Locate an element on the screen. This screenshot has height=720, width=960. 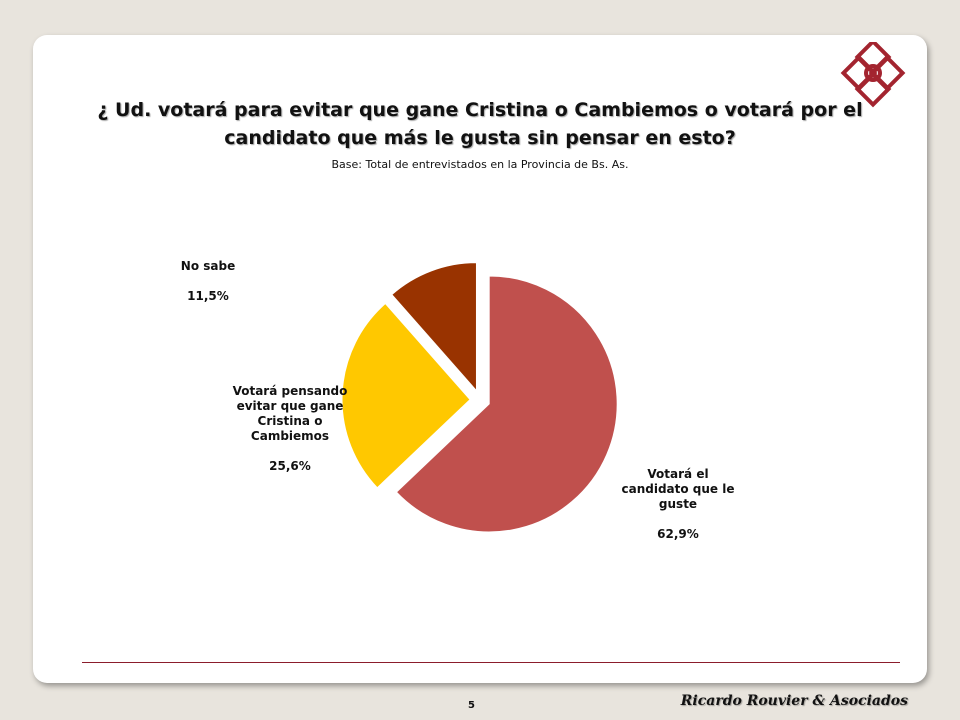
brand-name: Ricardo Rouvier & Asociados is located at coordinates (794, 701).